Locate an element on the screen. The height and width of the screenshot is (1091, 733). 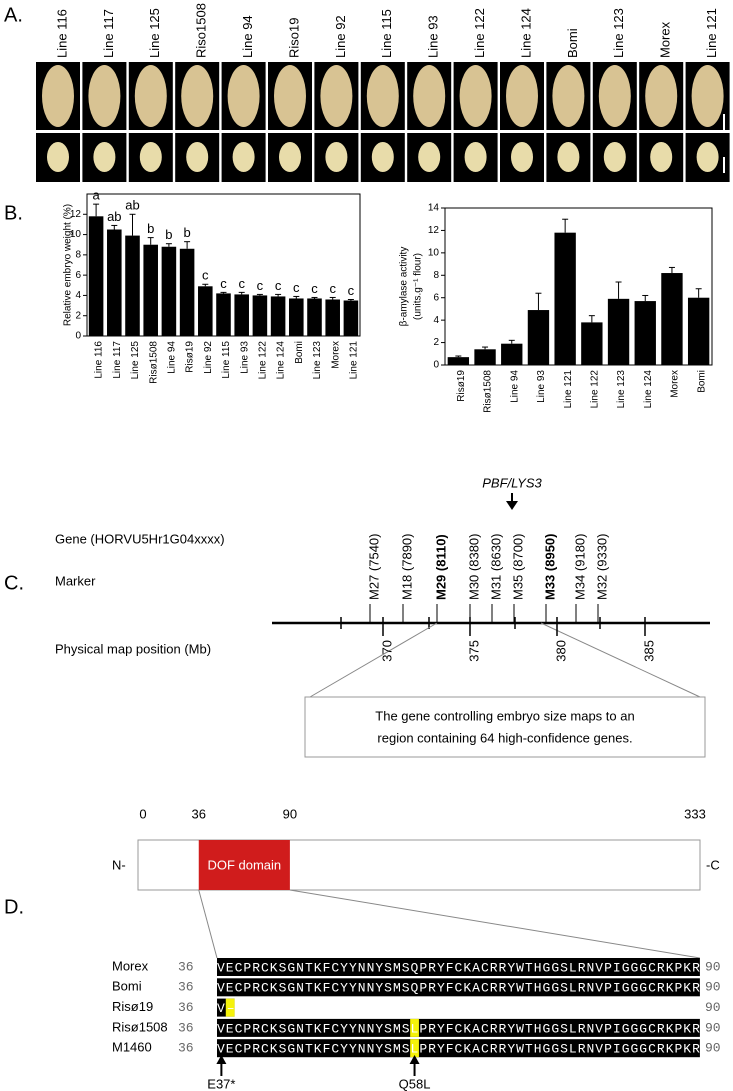
y-tick-label: 12 is located at coordinates (434, 230).